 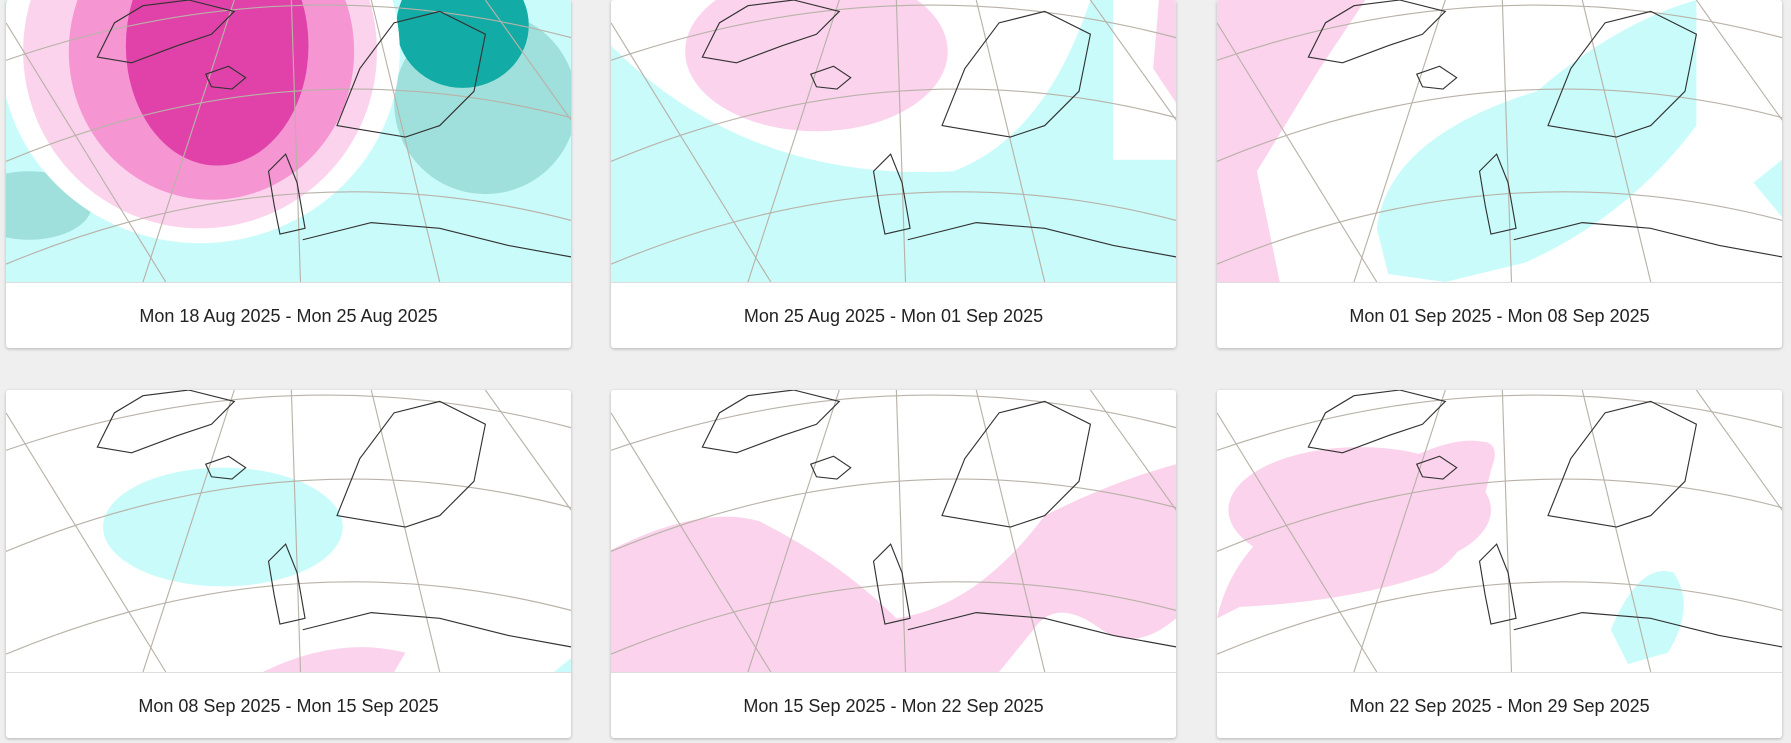 I want to click on map-card: Mon 08 Sep 2025 - Mon 15 Sep 2025, so click(x=288, y=564).